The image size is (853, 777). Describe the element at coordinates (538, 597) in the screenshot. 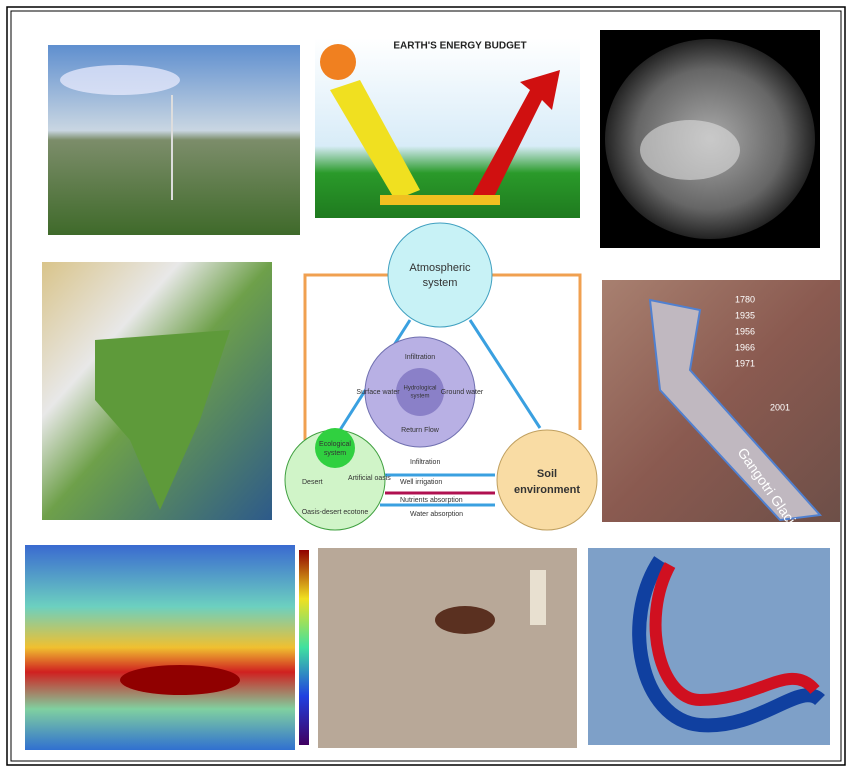

I see `farmer` at that location.